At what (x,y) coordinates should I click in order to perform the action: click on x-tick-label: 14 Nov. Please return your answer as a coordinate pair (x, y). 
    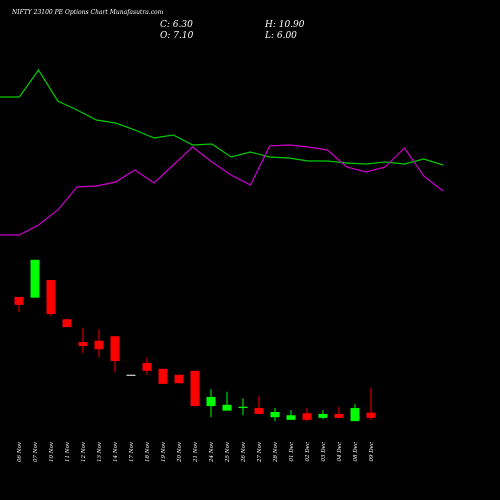
    Looking at the image, I should click on (116, 451).